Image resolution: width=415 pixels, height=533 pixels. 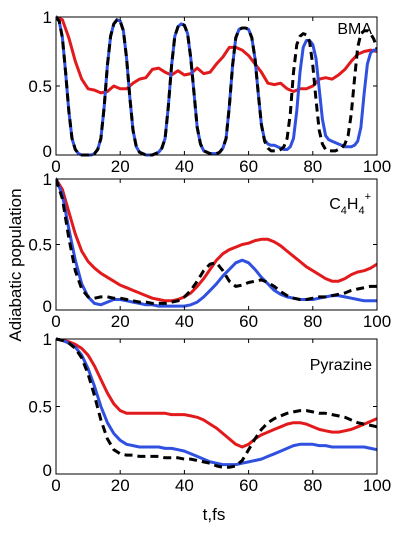 I want to click on red-curve, so click(x=216, y=55).